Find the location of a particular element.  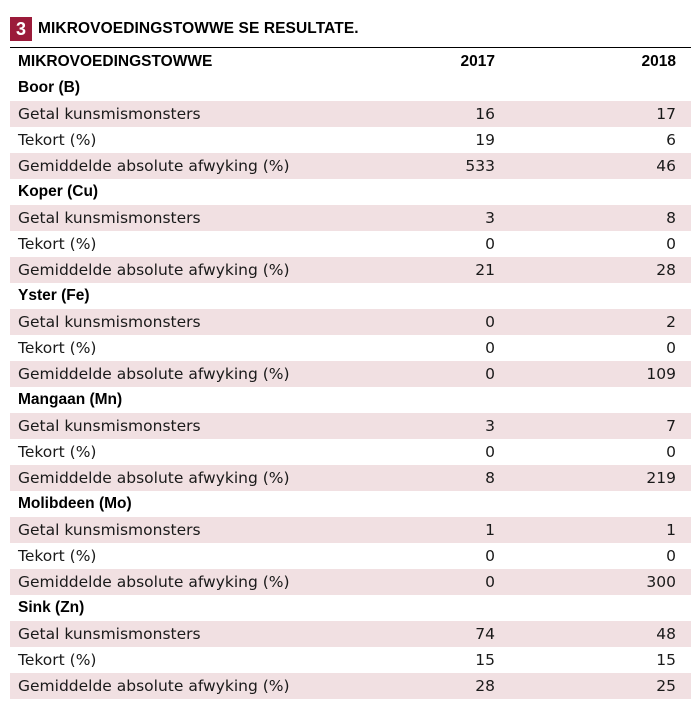

table-row: Tekort (%) 19 6 is located at coordinates (350, 140).